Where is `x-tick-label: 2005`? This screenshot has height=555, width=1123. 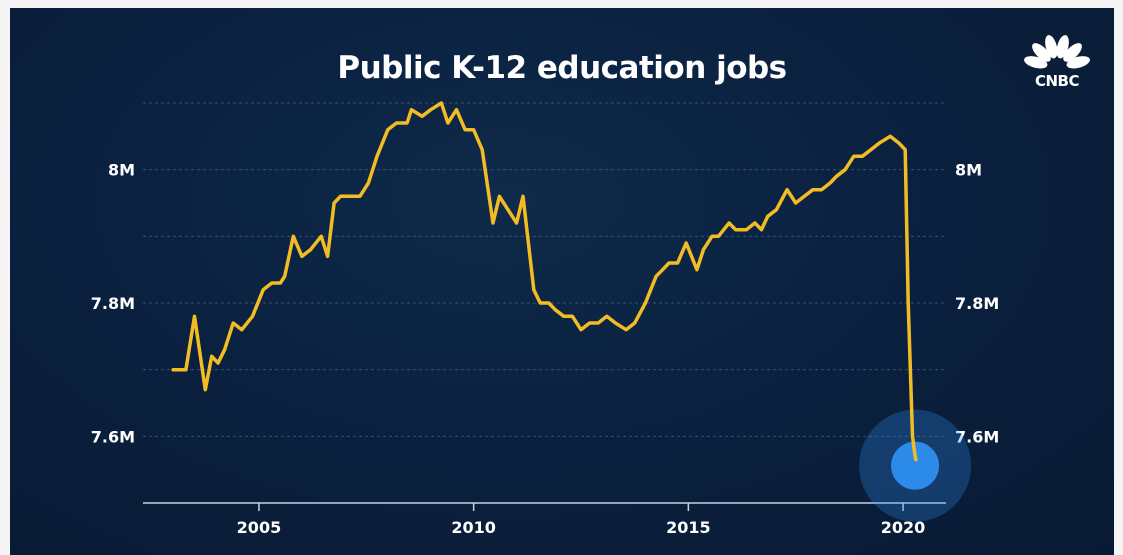 x-tick-label: 2005 is located at coordinates (259, 527).